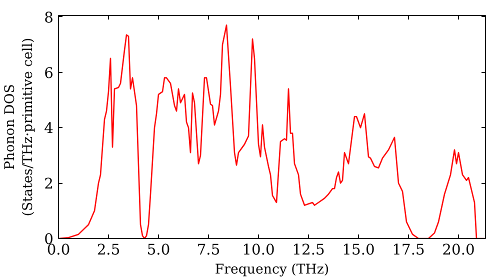 The width and height of the screenshot is (500, 280). What do you see at coordinates (19, 127) in the screenshot?
I see `y-axis-title: Phonon DOS (States/THz·primitive cell)` at bounding box center [19, 127].